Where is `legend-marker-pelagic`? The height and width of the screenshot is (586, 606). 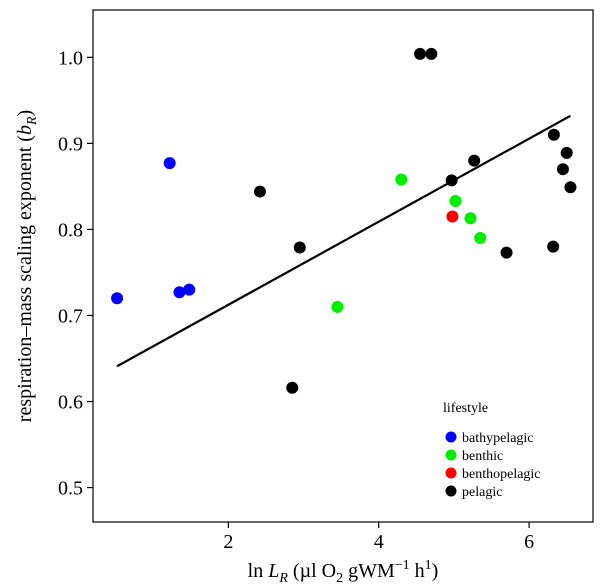
legend-marker-pelagic is located at coordinates (451, 491).